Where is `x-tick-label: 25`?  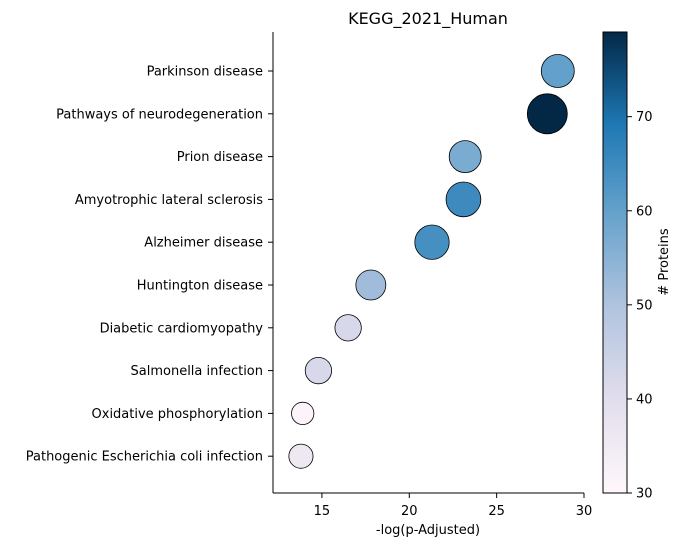
x-tick-label: 25 is located at coordinates (496, 511).